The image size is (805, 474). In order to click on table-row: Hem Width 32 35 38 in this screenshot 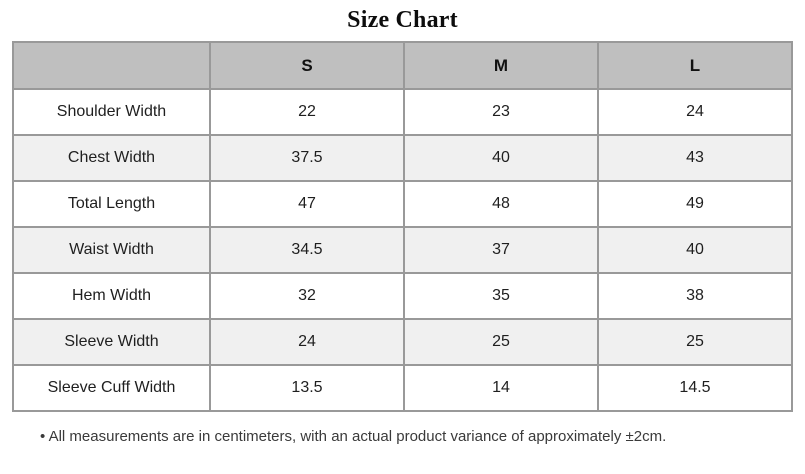, I will do `click(402, 296)`.